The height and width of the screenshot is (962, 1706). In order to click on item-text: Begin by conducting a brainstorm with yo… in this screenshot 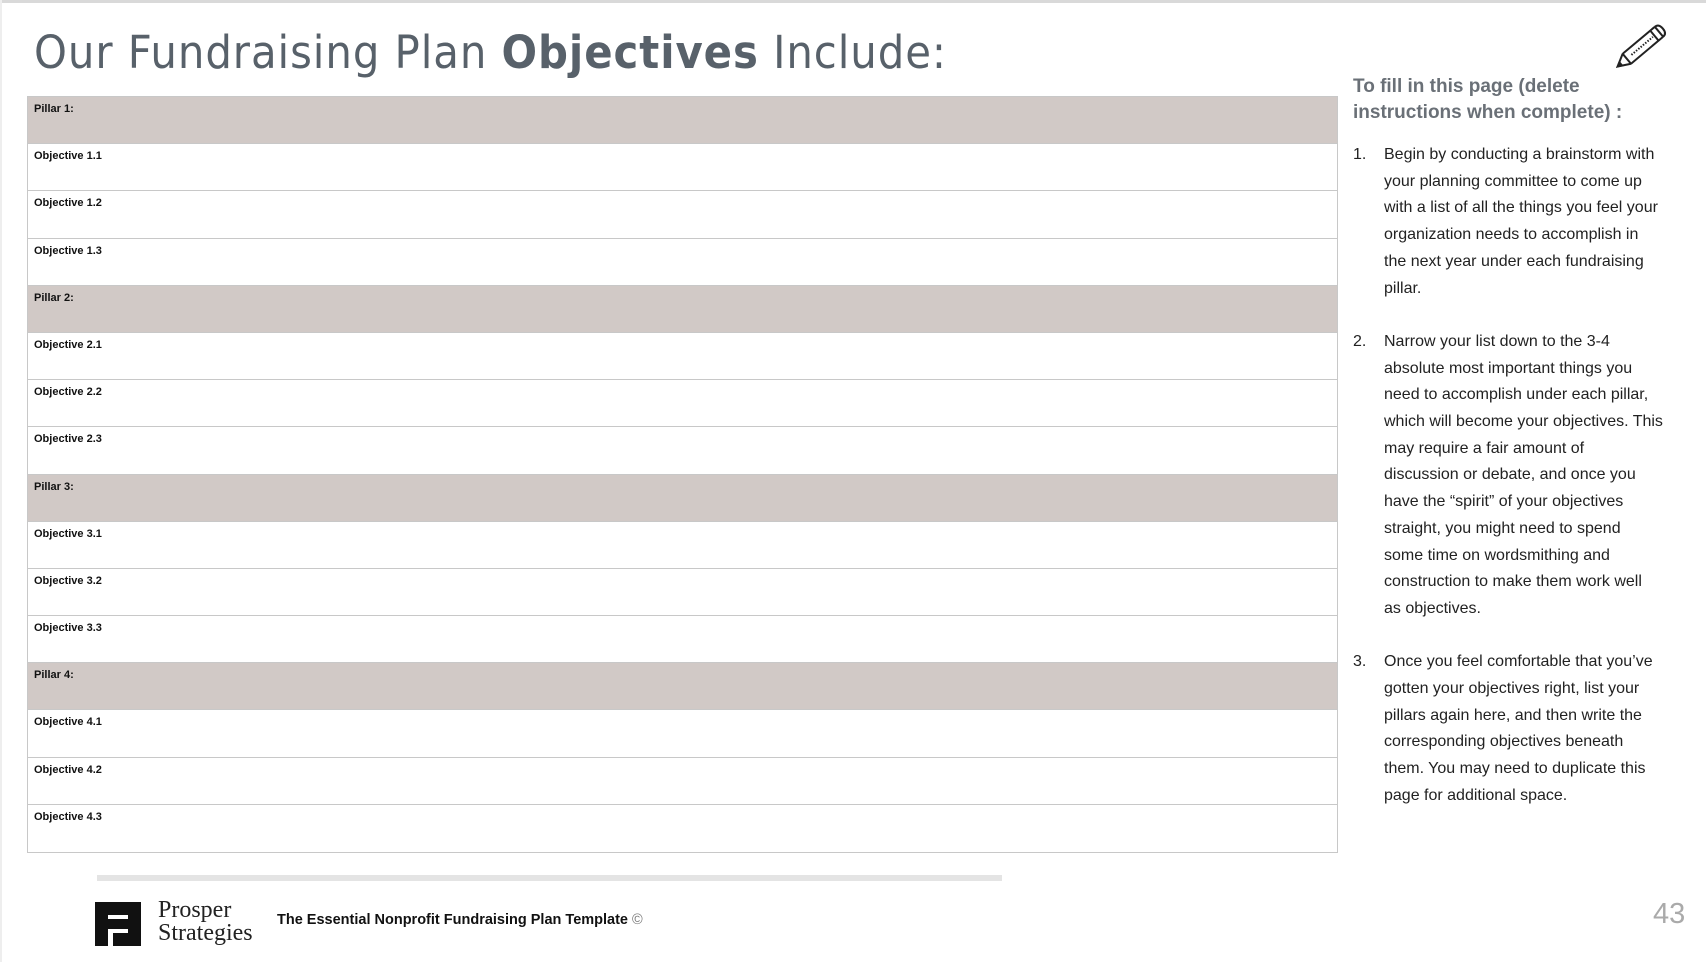, I will do `click(1521, 221)`.